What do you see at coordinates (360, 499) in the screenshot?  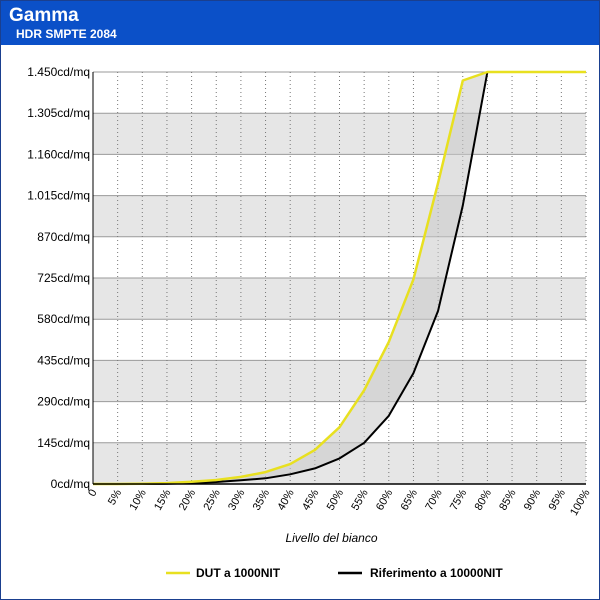 I see `x-tick-label: 55%` at bounding box center [360, 499].